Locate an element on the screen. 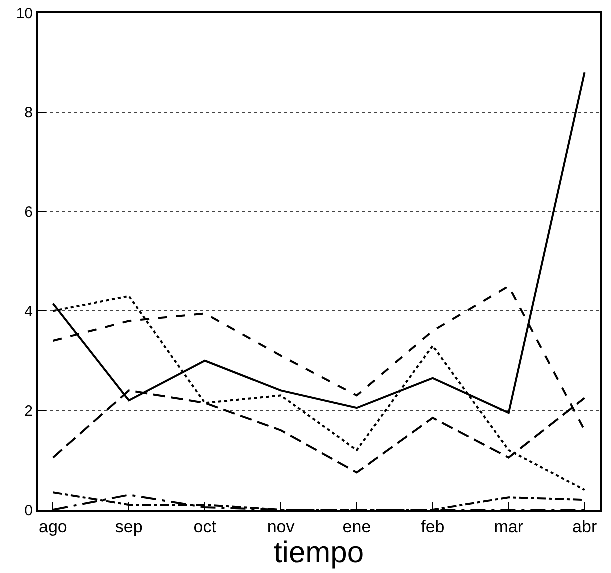  y-tick-label: 2 is located at coordinates (28, 411).